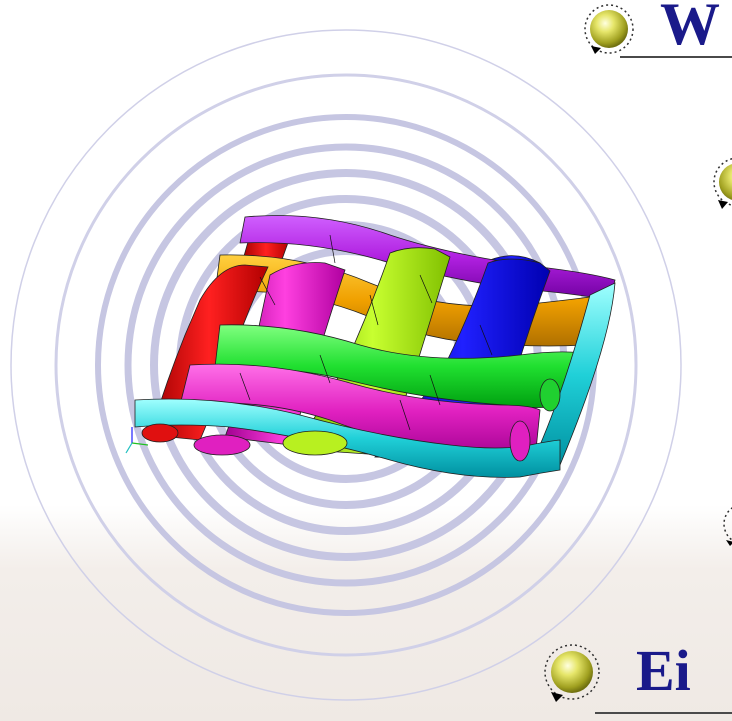  What do you see at coordinates (727, 526) in the screenshot?
I see `dotted-bullet-icon` at bounding box center [727, 526].